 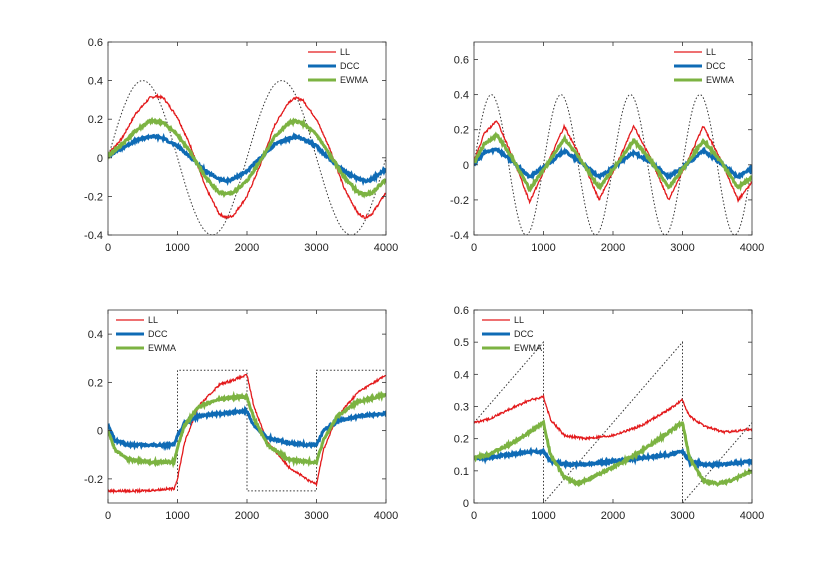 I want to click on chart-panel-3: 0 1000 2000 3000 4000 -0.2 0 0.2 0.4 LL DCC EWMA, so click(x=241, y=415).